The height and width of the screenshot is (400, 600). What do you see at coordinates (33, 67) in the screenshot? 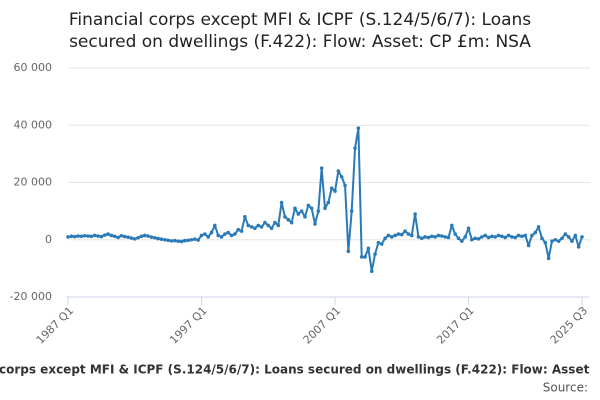
I see `y-tick-label: 60 000` at bounding box center [33, 67].